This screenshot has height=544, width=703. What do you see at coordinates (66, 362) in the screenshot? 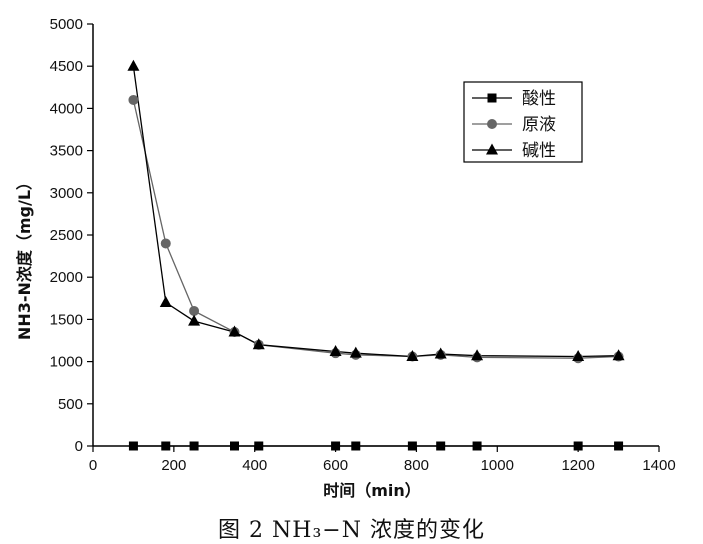
I see `y-tick-label: 1000` at bounding box center [66, 362].